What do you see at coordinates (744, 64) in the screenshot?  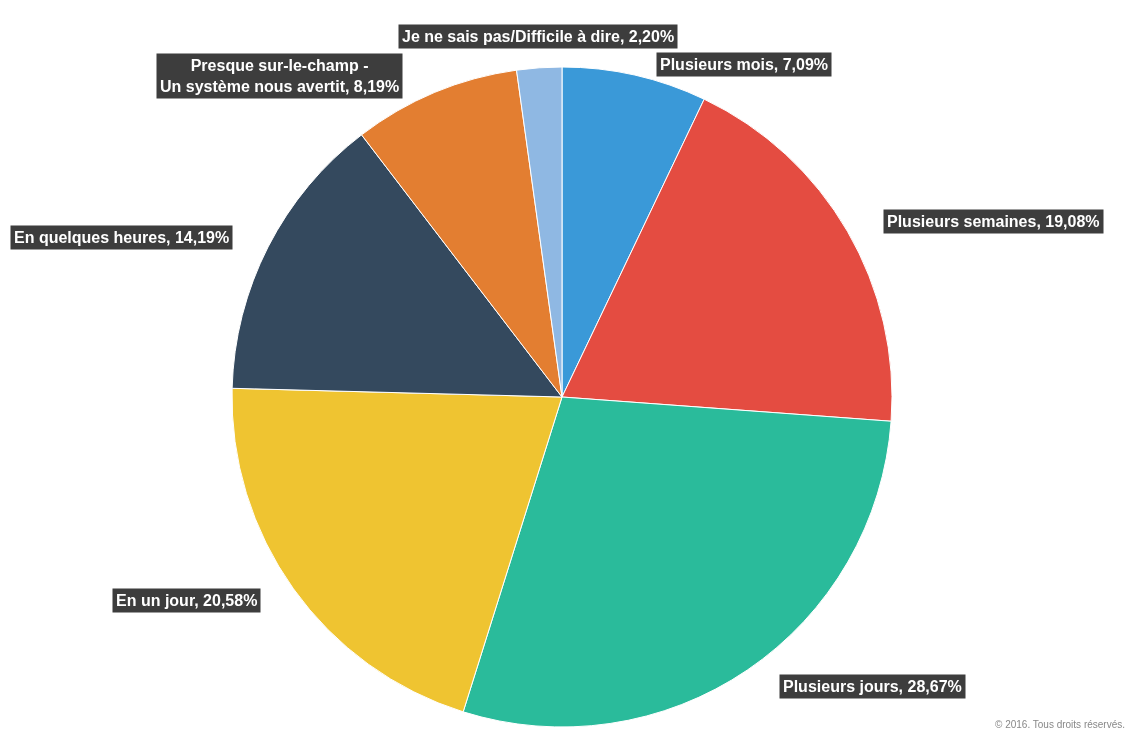 I see `slice-label: Plusieurs mois, 7,09%` at bounding box center [744, 64].